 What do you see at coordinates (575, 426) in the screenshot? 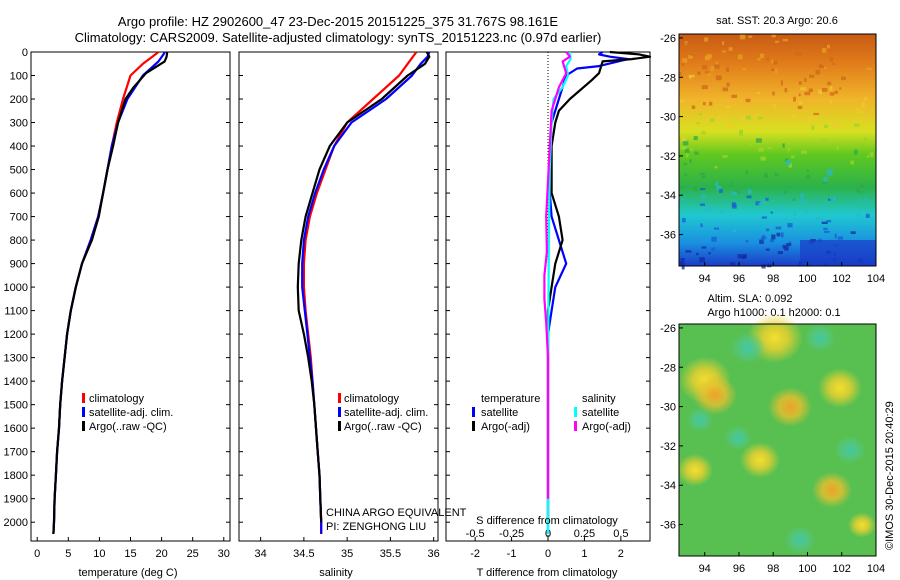
I see `legend-marker-sal-argo` at bounding box center [575, 426].